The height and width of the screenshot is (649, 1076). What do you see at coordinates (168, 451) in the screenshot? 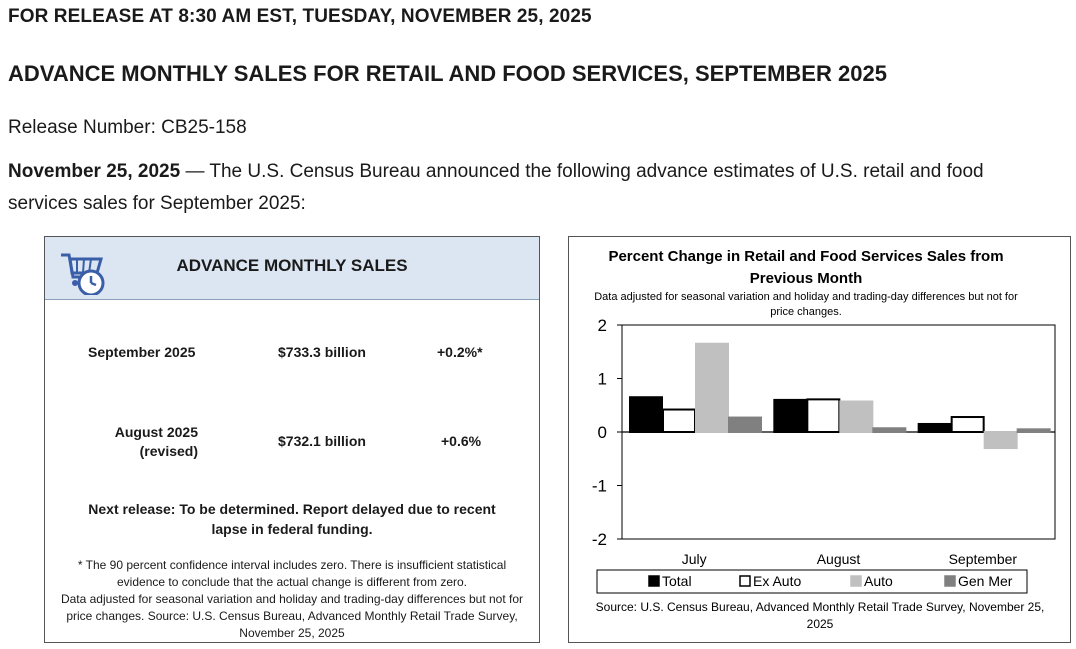
I see `sales-period-sub: (revised)` at bounding box center [168, 451].